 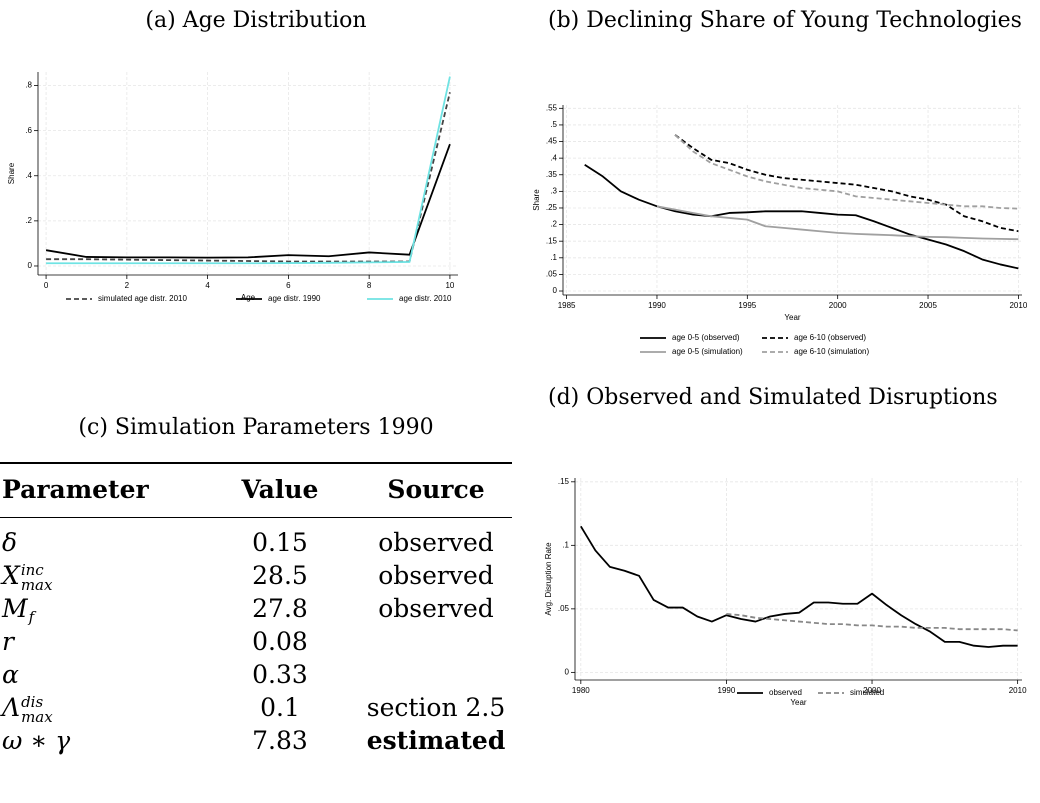 I want to click on y-tick-label: .35, so click(x=552, y=174).